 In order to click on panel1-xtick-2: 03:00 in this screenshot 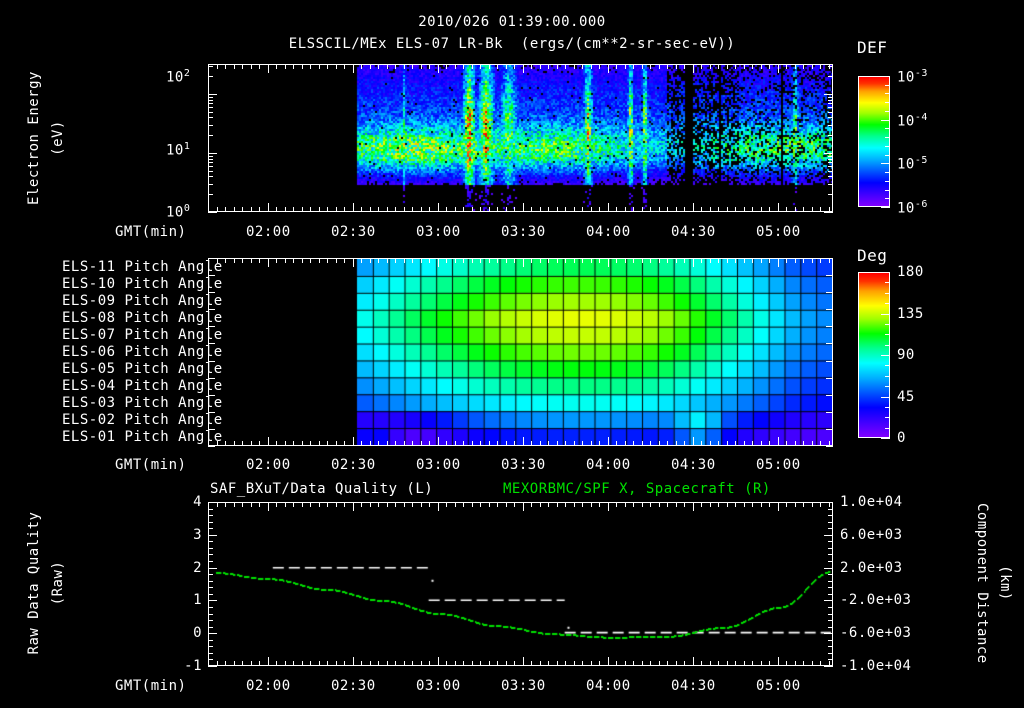, I will do `click(438, 232)`.